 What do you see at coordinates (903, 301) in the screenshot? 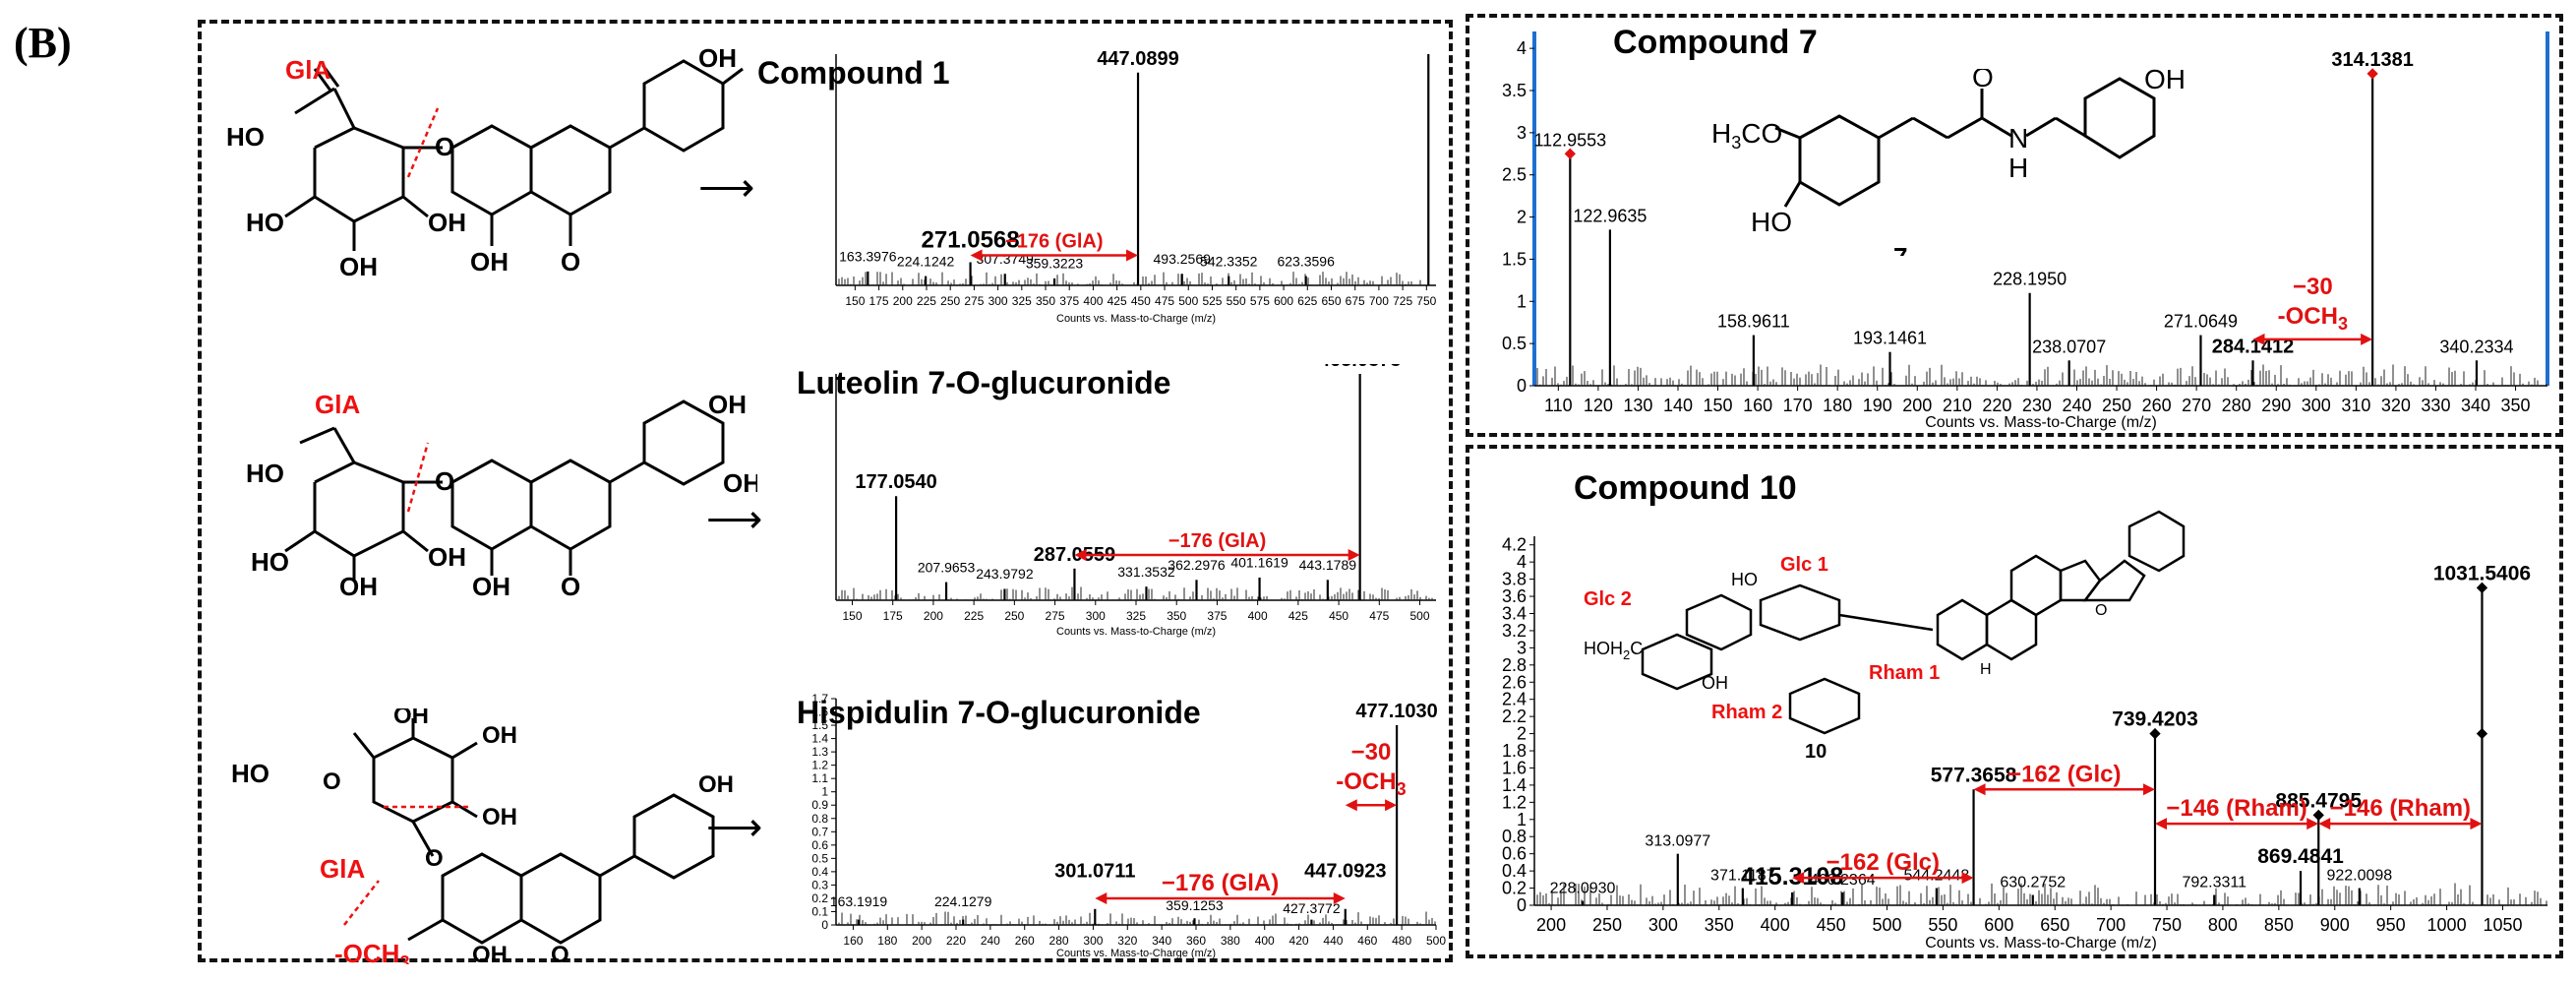
I see `c1-x-tick-label: 200` at bounding box center [903, 301].